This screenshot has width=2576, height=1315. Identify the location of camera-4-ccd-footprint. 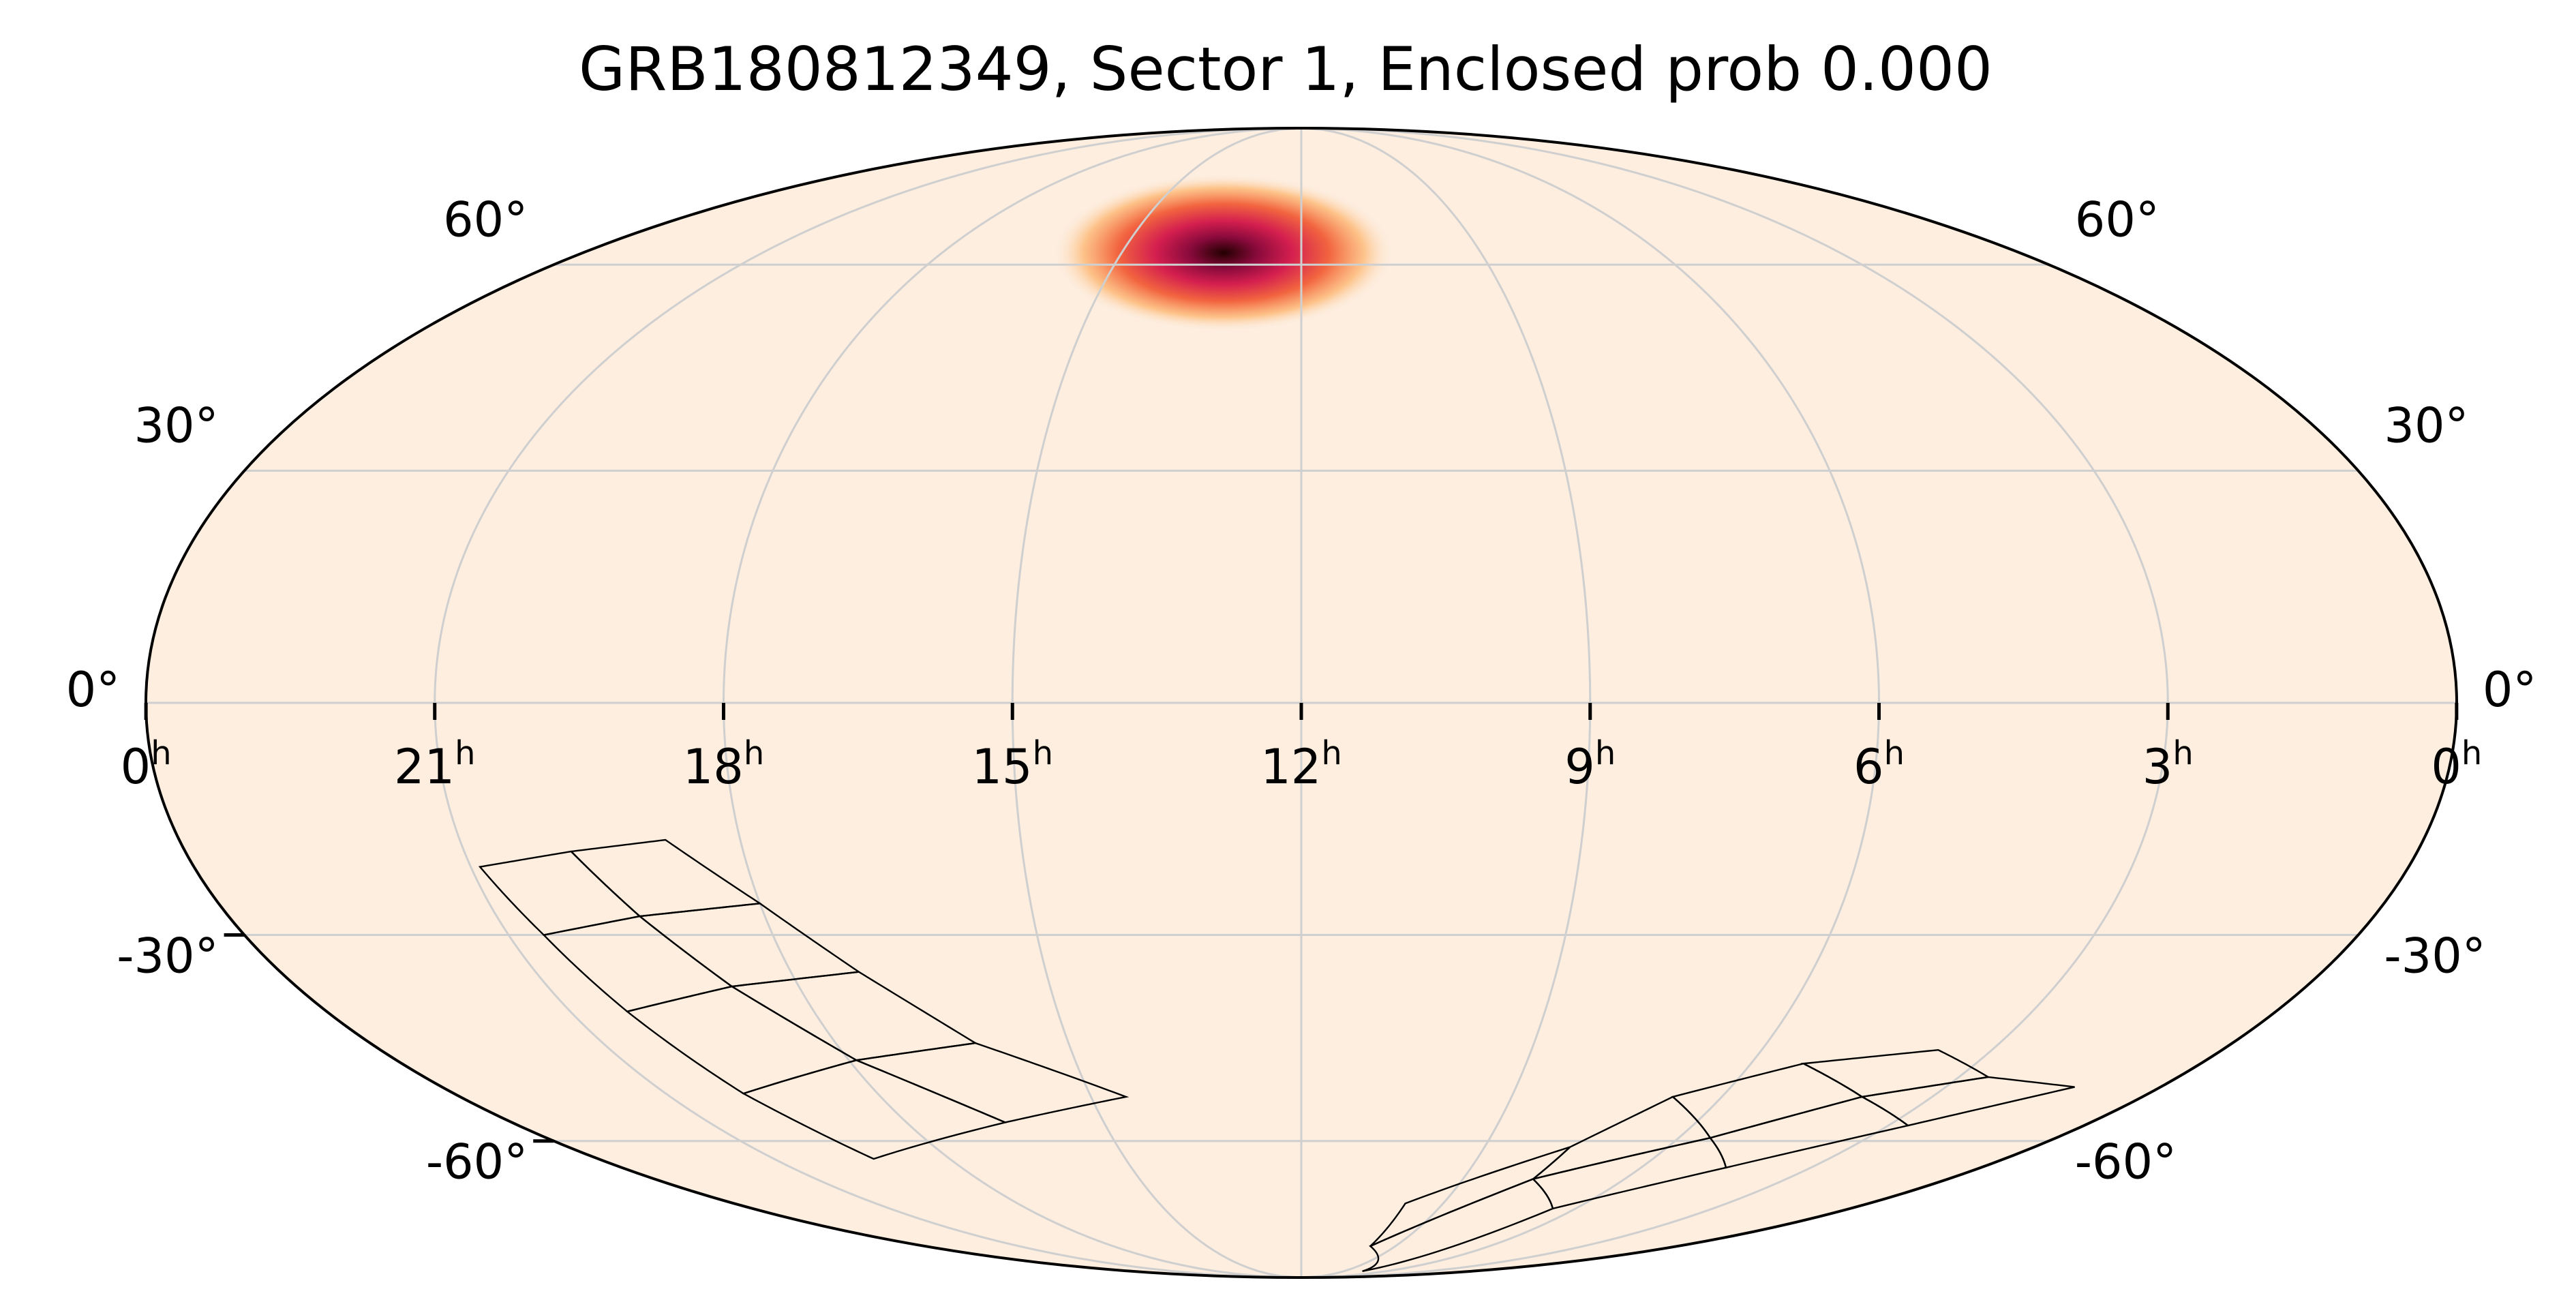
(1967, 1101).